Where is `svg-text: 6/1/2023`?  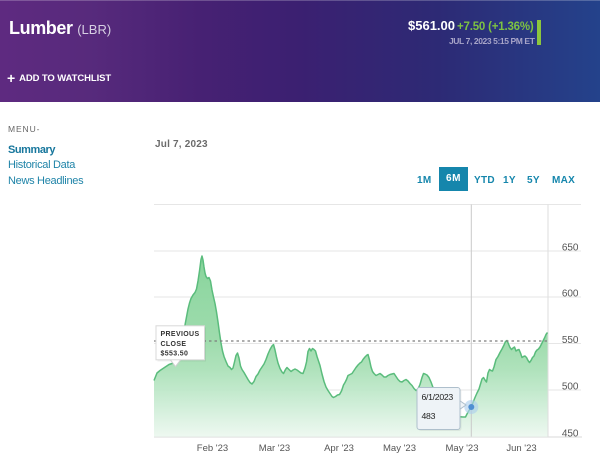
svg-text: 6/1/2023 is located at coordinates (438, 397).